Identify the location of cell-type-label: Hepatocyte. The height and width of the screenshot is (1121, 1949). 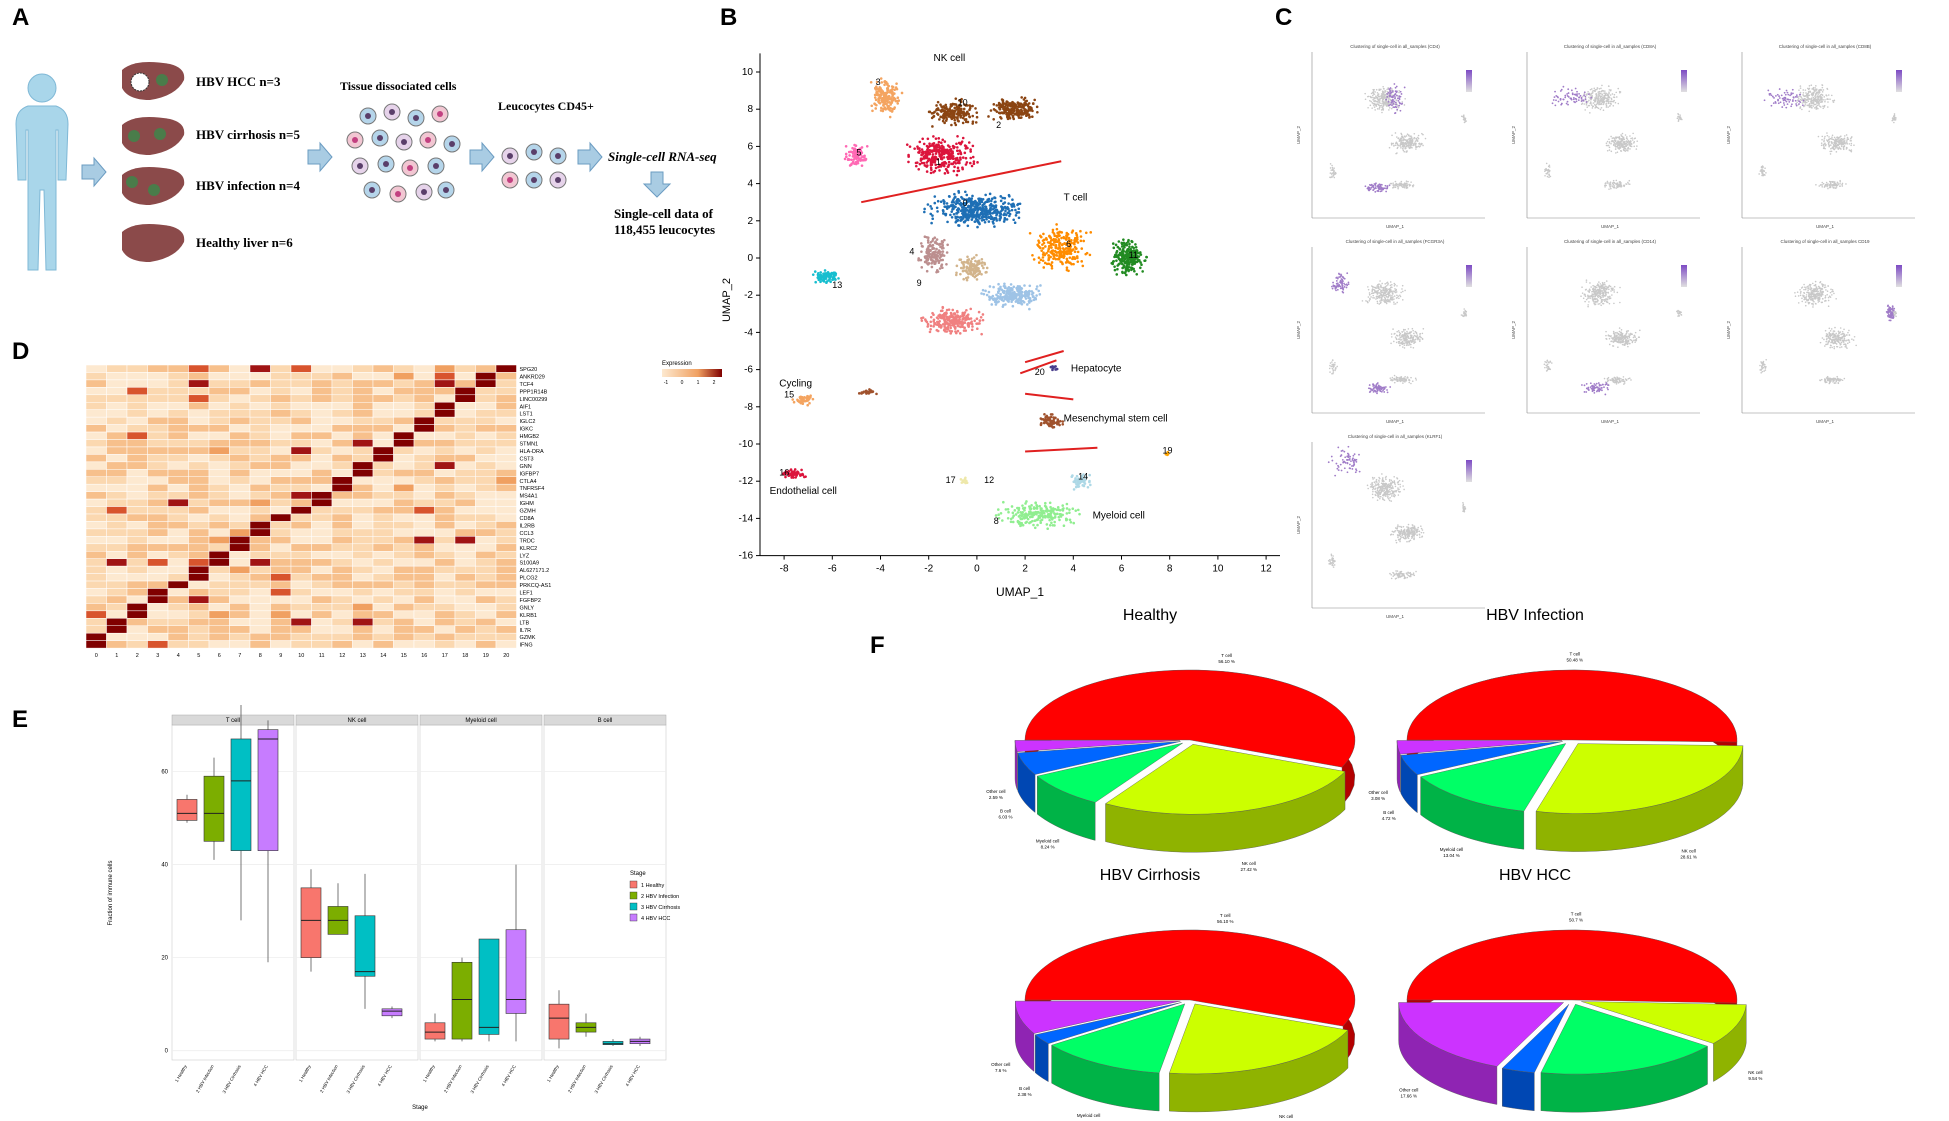
(1096, 368).